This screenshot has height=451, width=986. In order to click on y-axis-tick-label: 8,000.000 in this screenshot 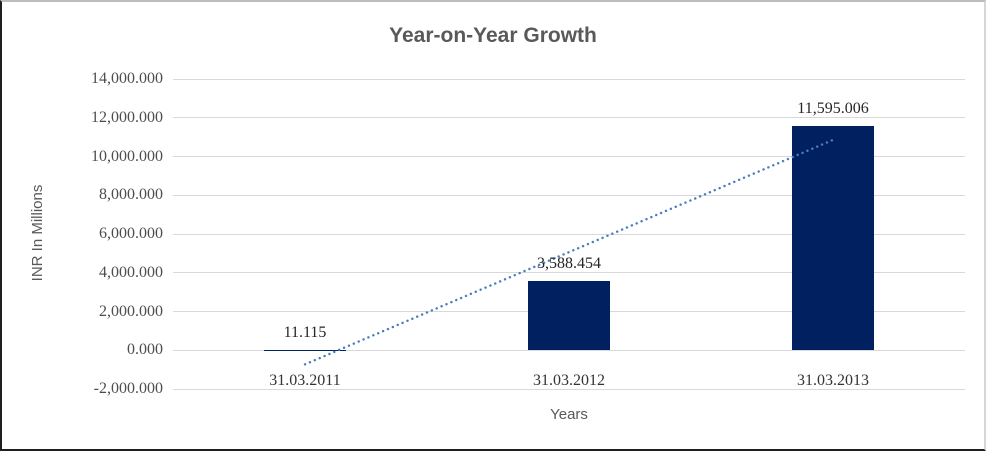, I will do `click(131, 195)`.